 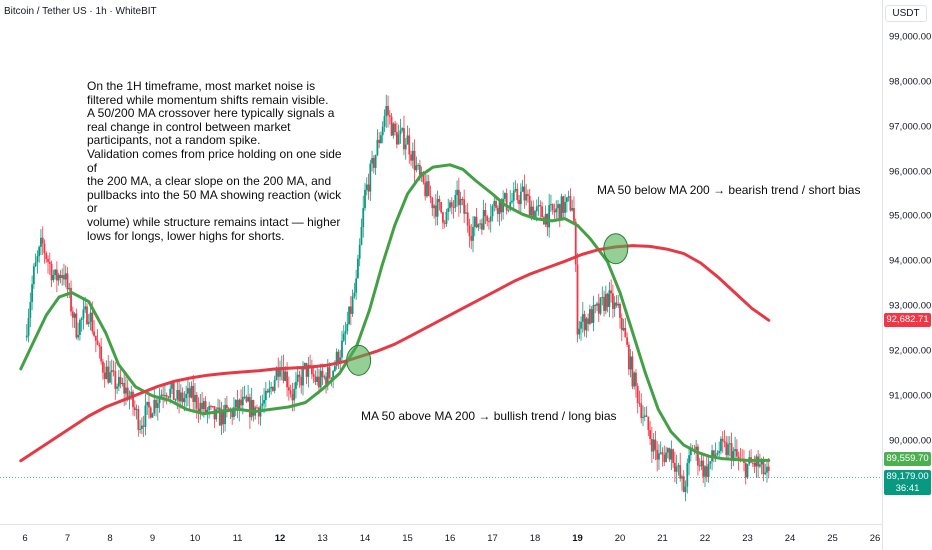 I want to click on date-tick-label: 7, so click(x=67, y=538).